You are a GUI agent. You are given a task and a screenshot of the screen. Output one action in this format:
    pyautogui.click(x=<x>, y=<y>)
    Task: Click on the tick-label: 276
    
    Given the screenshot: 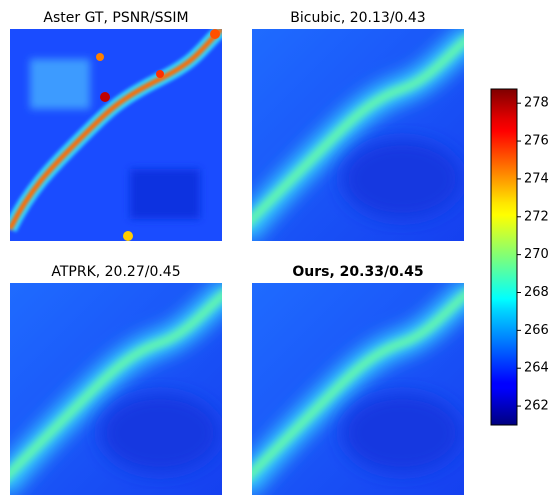 What is the action you would take?
    pyautogui.click(x=536, y=141)
    